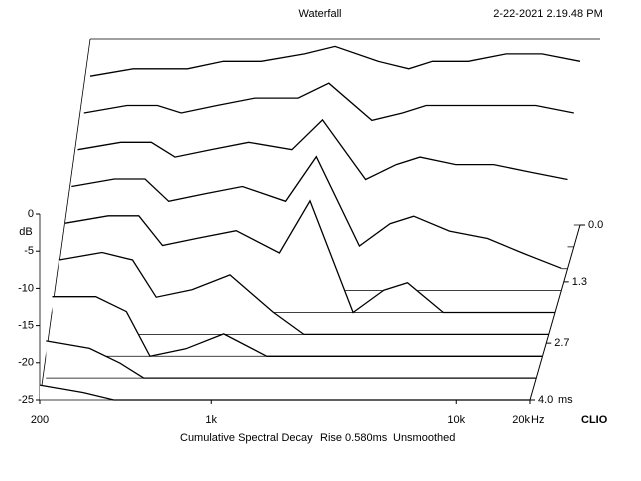  Describe the element at coordinates (579, 282) in the screenshot. I see `z-tick-label: 1.3` at that location.